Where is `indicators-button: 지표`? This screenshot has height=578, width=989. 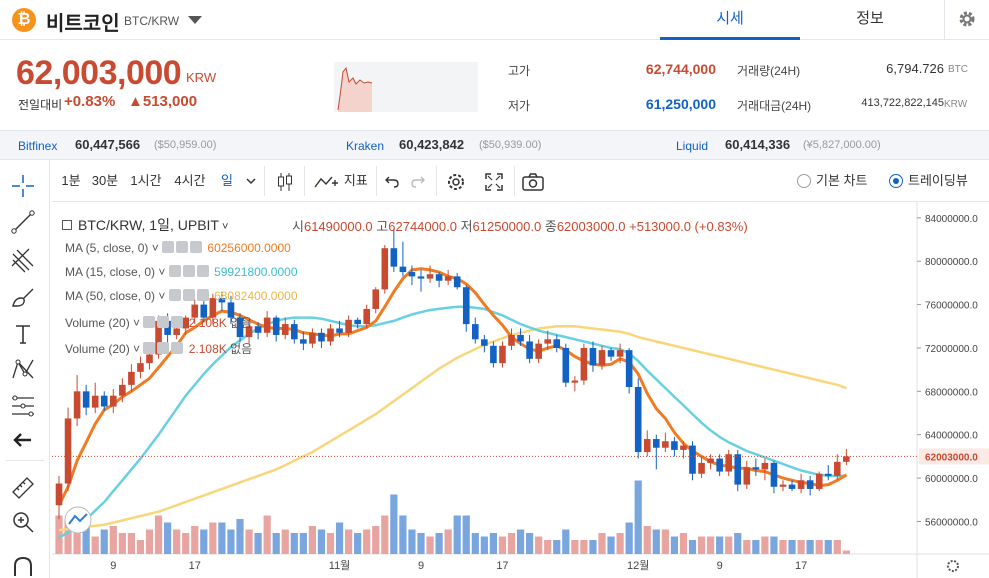
indicators-button: 지표 is located at coordinates (341, 181).